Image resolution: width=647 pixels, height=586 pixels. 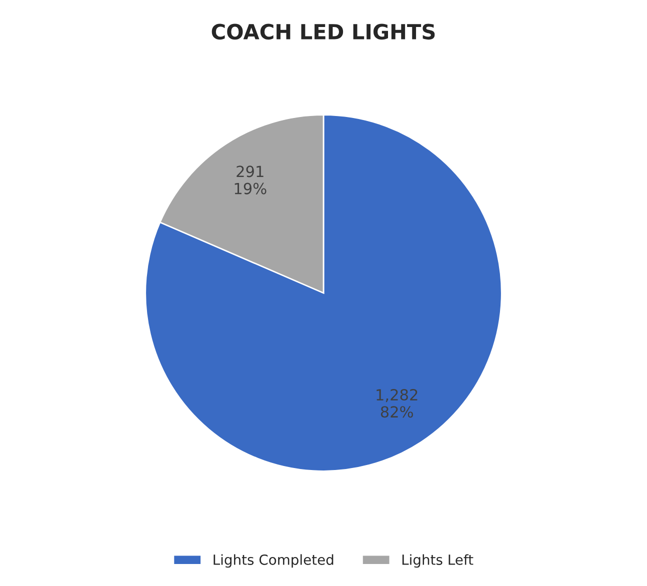 I want to click on data-label: 291 19%, so click(x=250, y=180).